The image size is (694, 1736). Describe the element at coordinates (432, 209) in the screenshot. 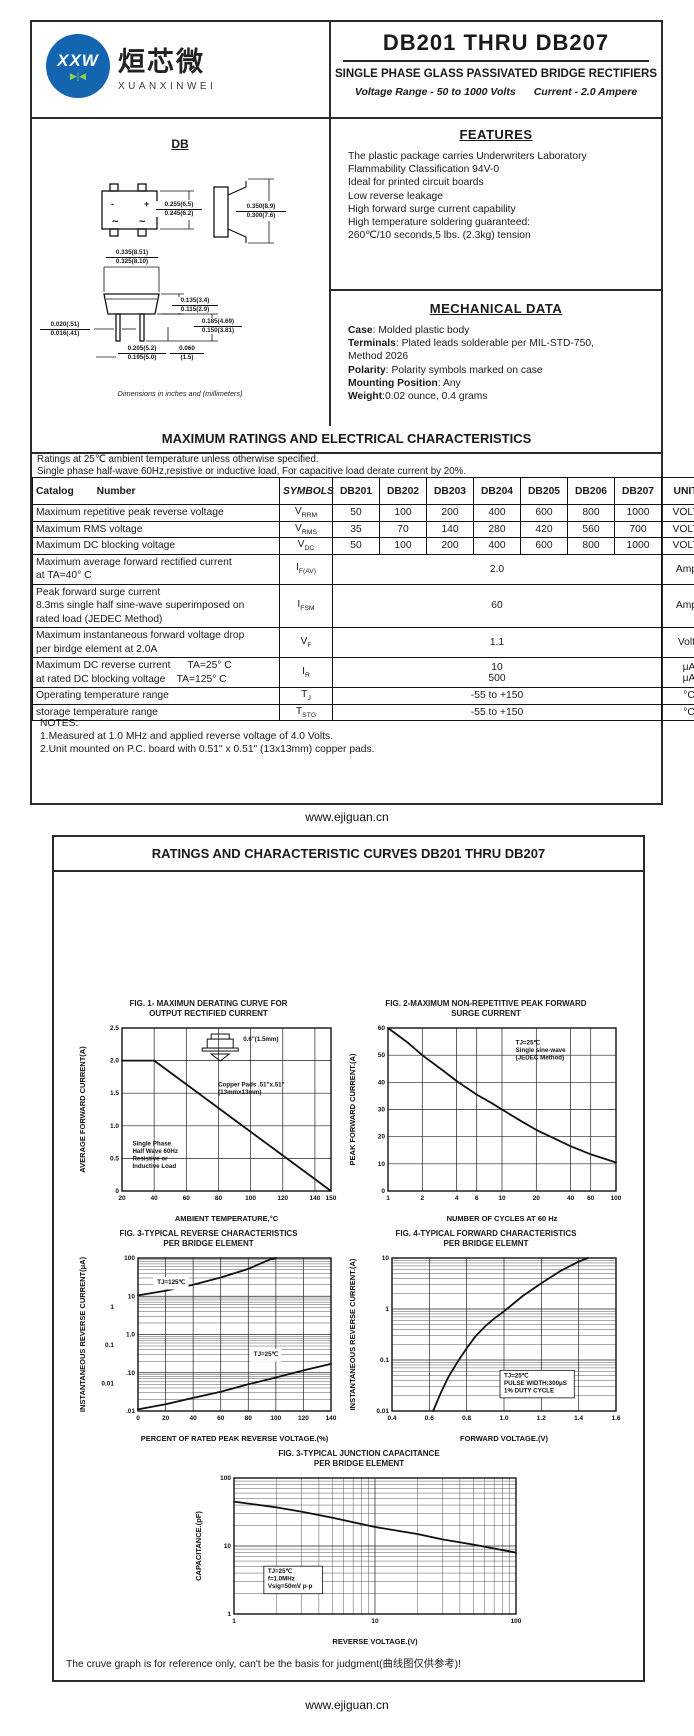

I see `list-item: High forward surge current capability` at that location.